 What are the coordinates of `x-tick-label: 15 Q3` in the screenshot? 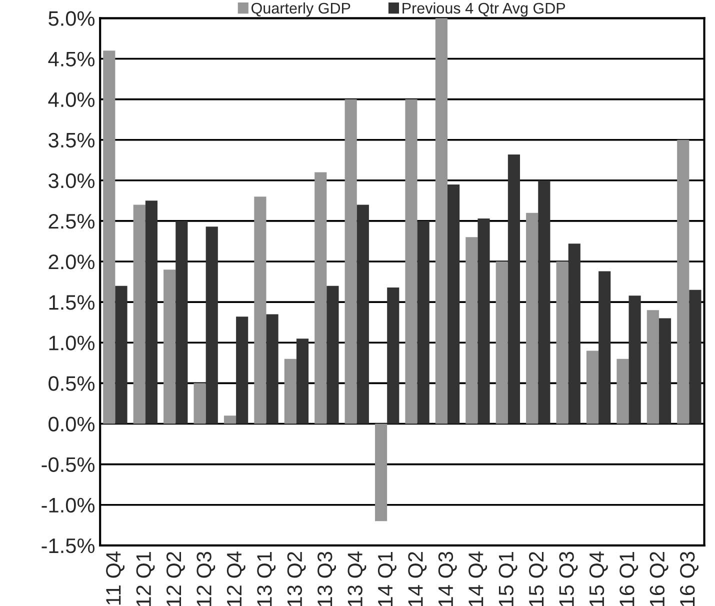 It's located at (568, 579).